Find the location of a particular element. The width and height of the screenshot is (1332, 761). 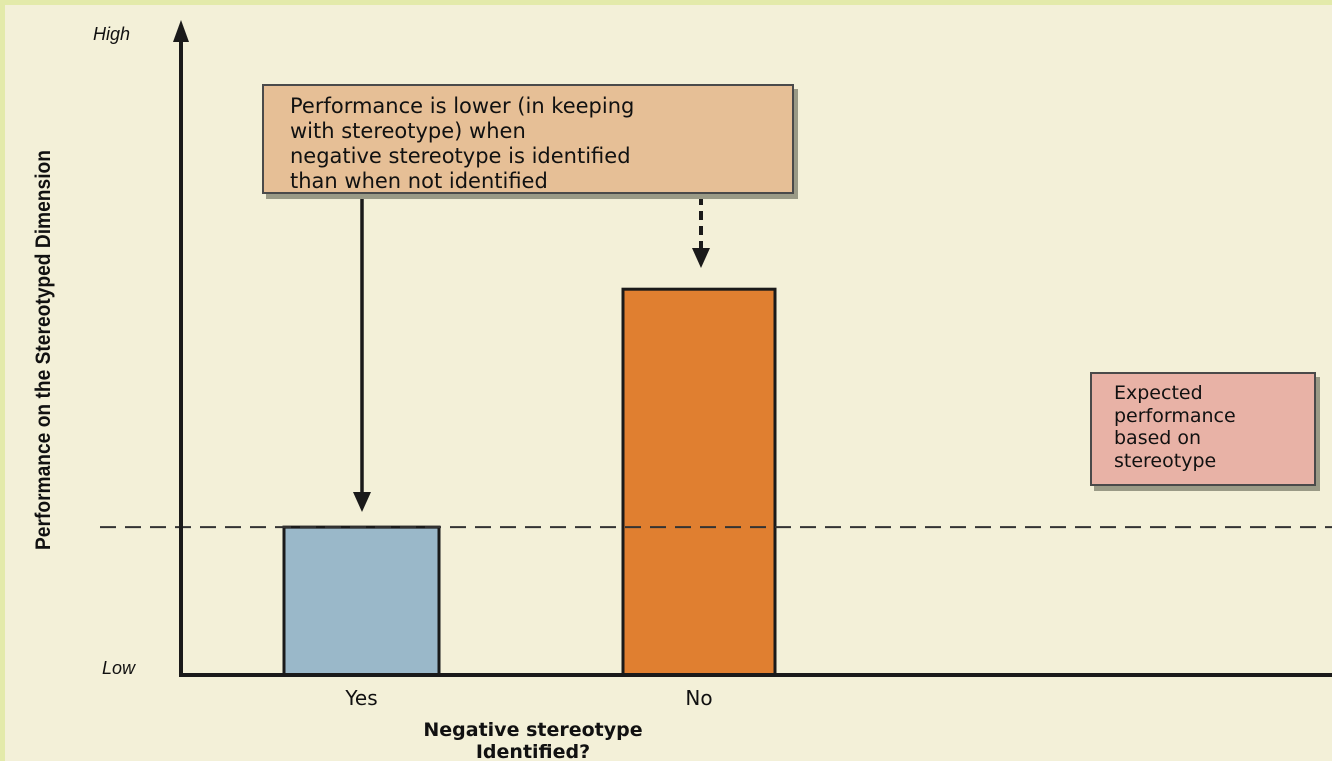

y-tick-high: High is located at coordinates (111, 34).